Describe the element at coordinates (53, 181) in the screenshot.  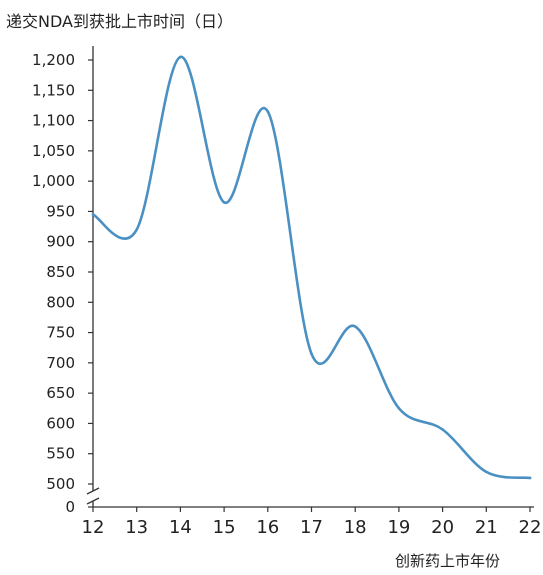
I see `y-tick-label: 1,000` at that location.